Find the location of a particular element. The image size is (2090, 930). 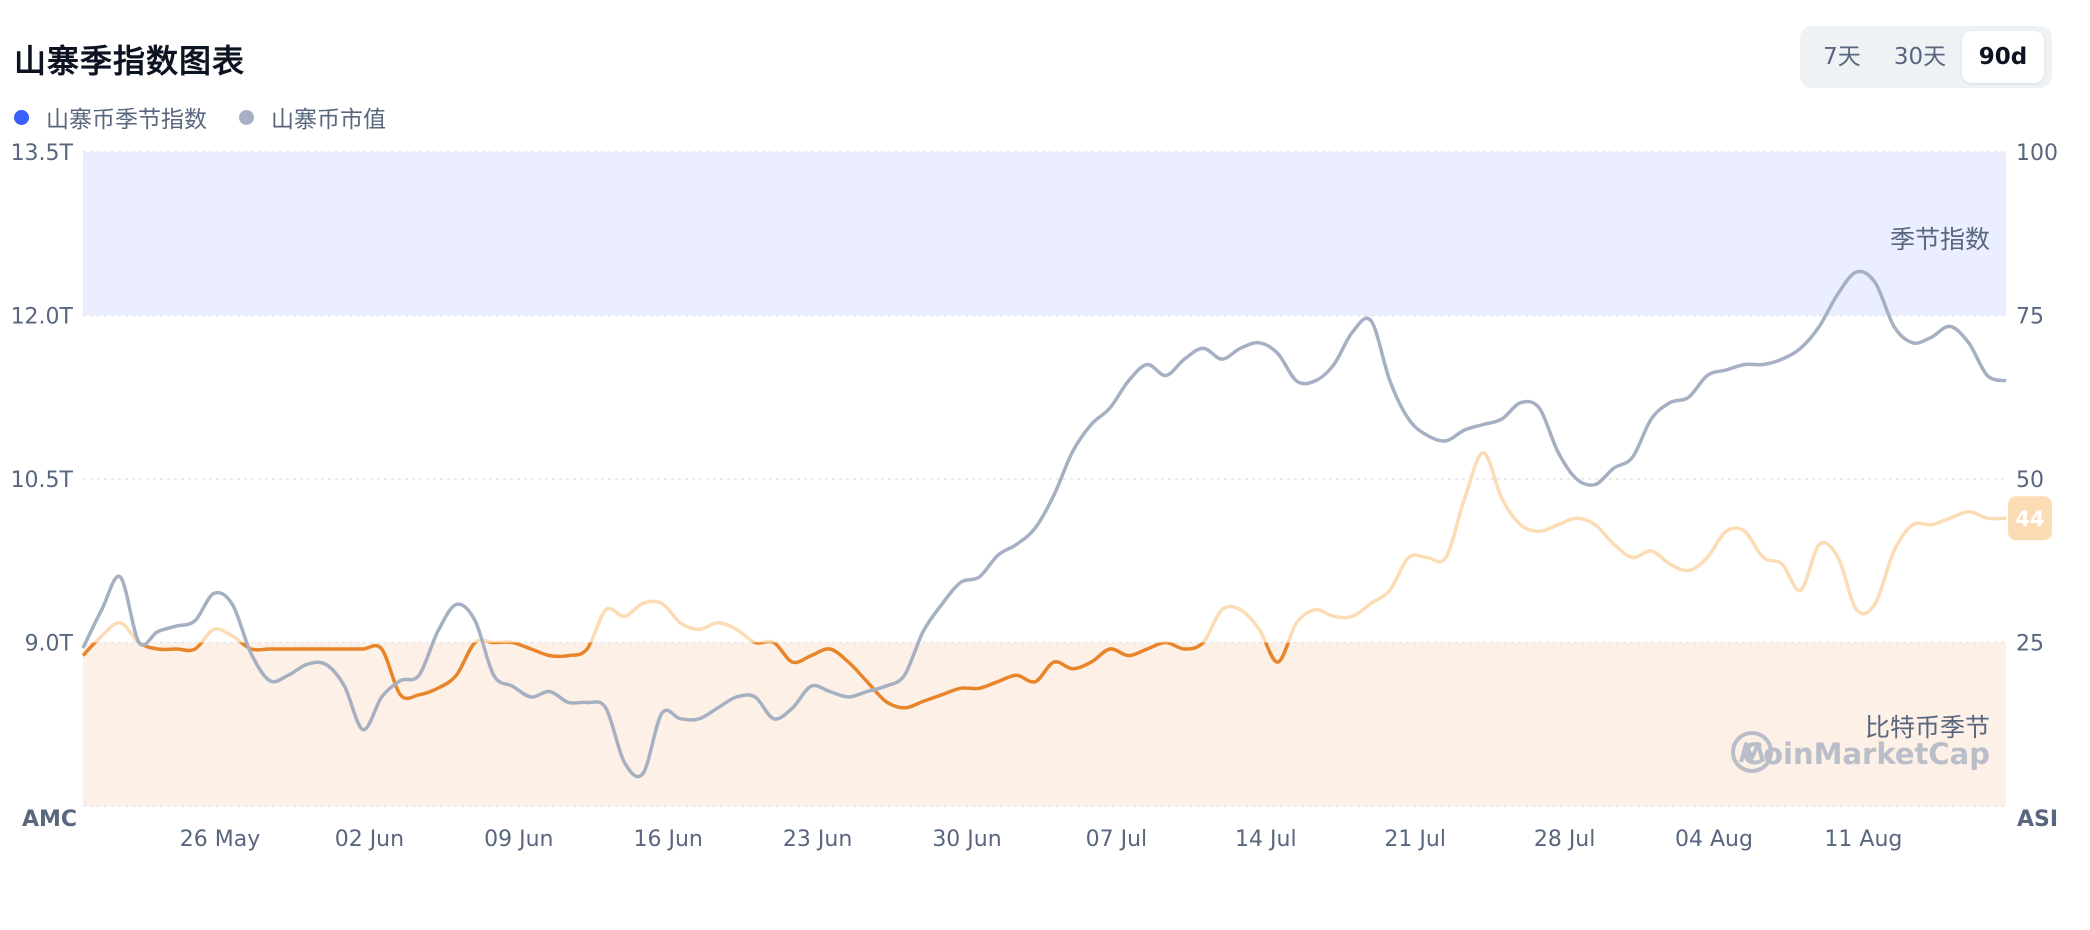

legend-item-altseason-index: 山寨币季节指数 is located at coordinates (110, 117).